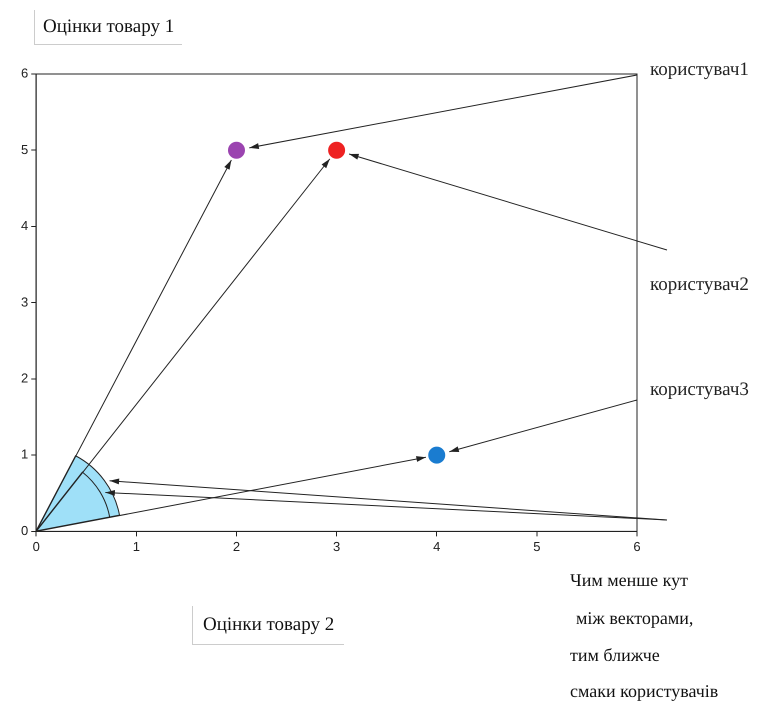 This screenshot has height=718, width=767. Describe the element at coordinates (536, 546) in the screenshot. I see `x-tick-label: 5` at that location.